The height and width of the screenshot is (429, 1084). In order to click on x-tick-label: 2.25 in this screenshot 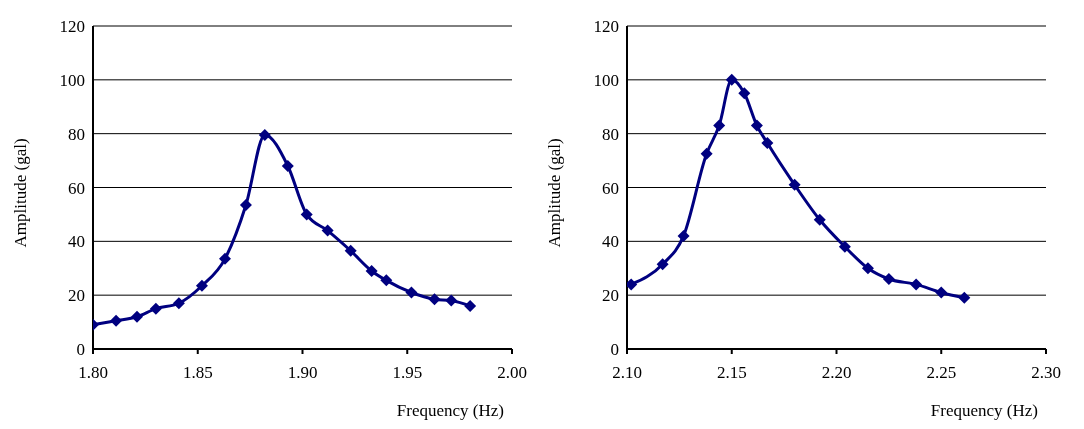, I will do `click(941, 373)`.